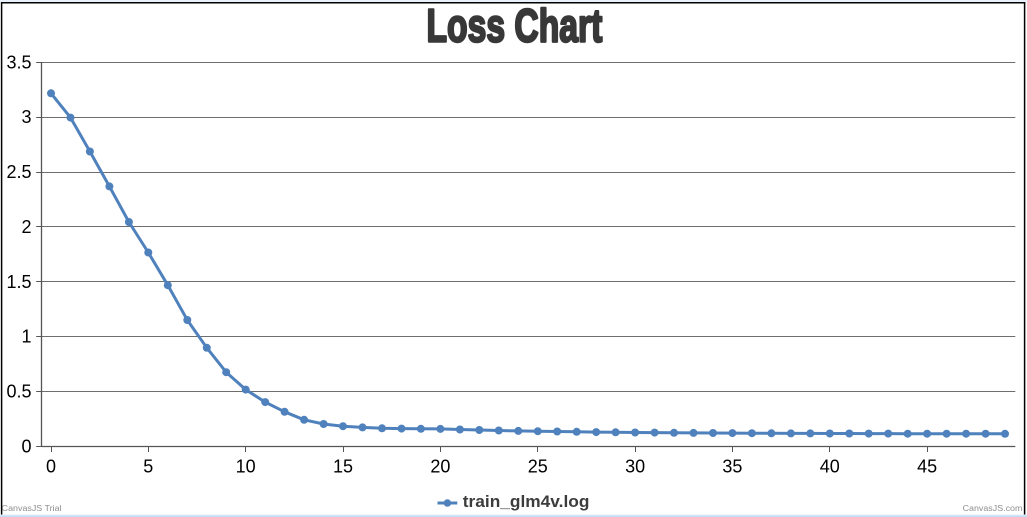  Describe the element at coordinates (18, 282) in the screenshot. I see `svg-text: 1.5` at that location.